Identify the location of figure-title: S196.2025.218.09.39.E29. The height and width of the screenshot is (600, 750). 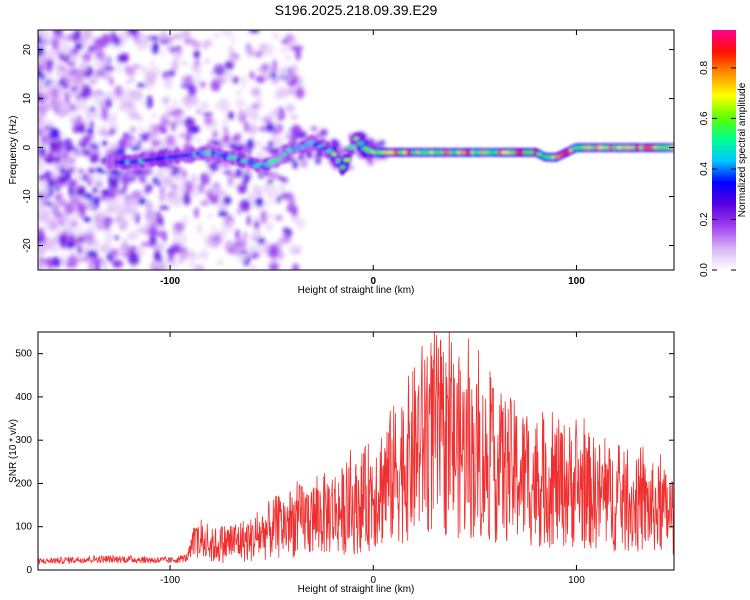
(356, 10).